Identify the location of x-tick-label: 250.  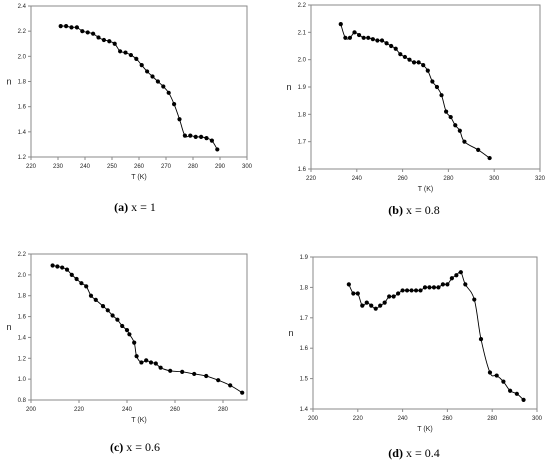
(112, 167).